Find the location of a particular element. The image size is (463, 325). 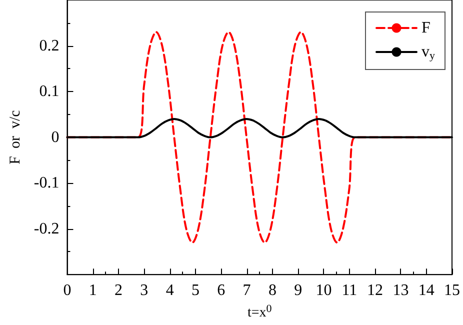

y-tick-label: -0.2 is located at coordinates (47, 229).